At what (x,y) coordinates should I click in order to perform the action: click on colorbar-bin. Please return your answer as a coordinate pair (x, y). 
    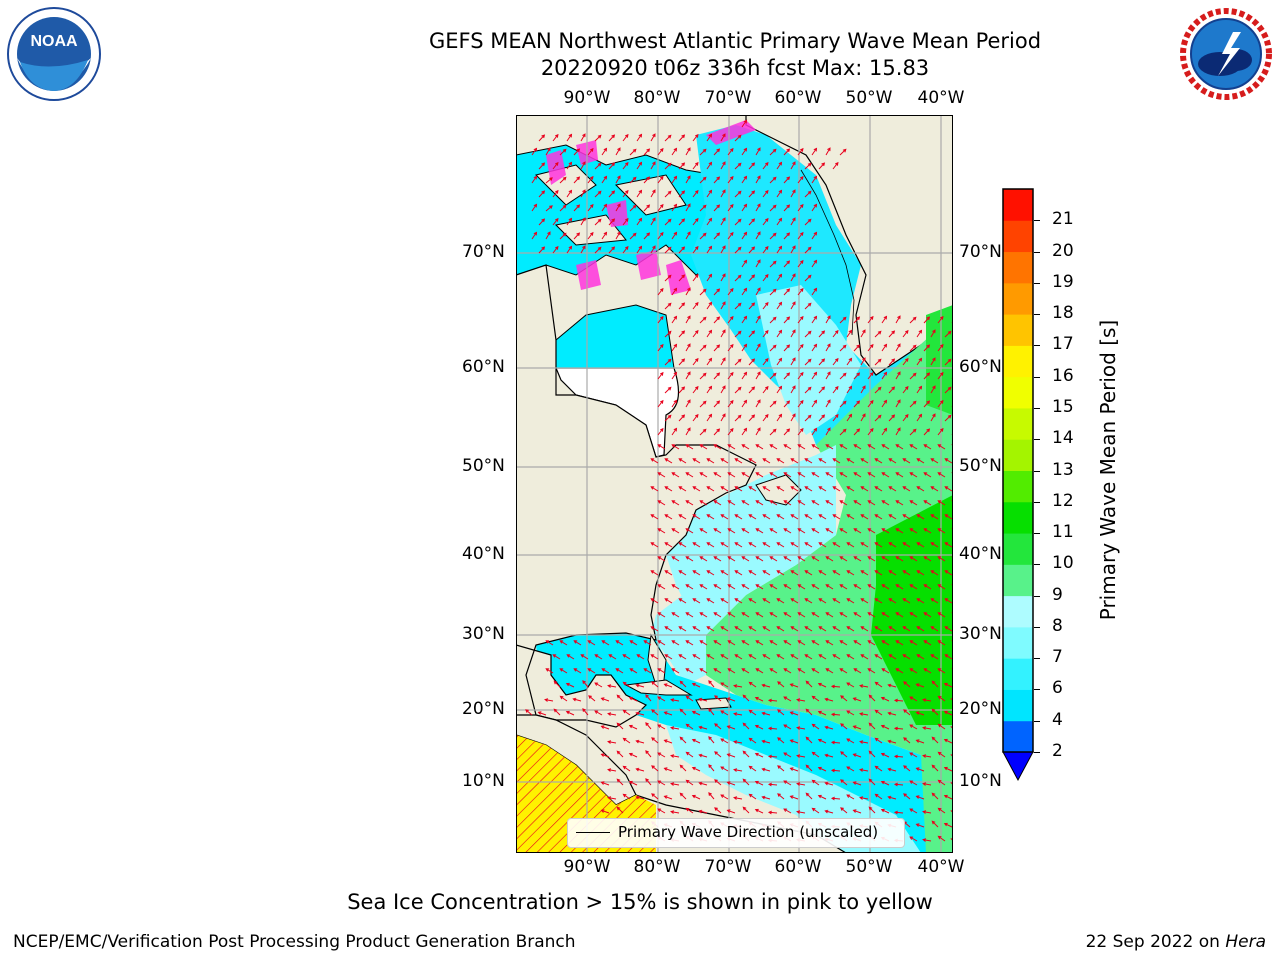
    Looking at the image, I should click on (1018, 423).